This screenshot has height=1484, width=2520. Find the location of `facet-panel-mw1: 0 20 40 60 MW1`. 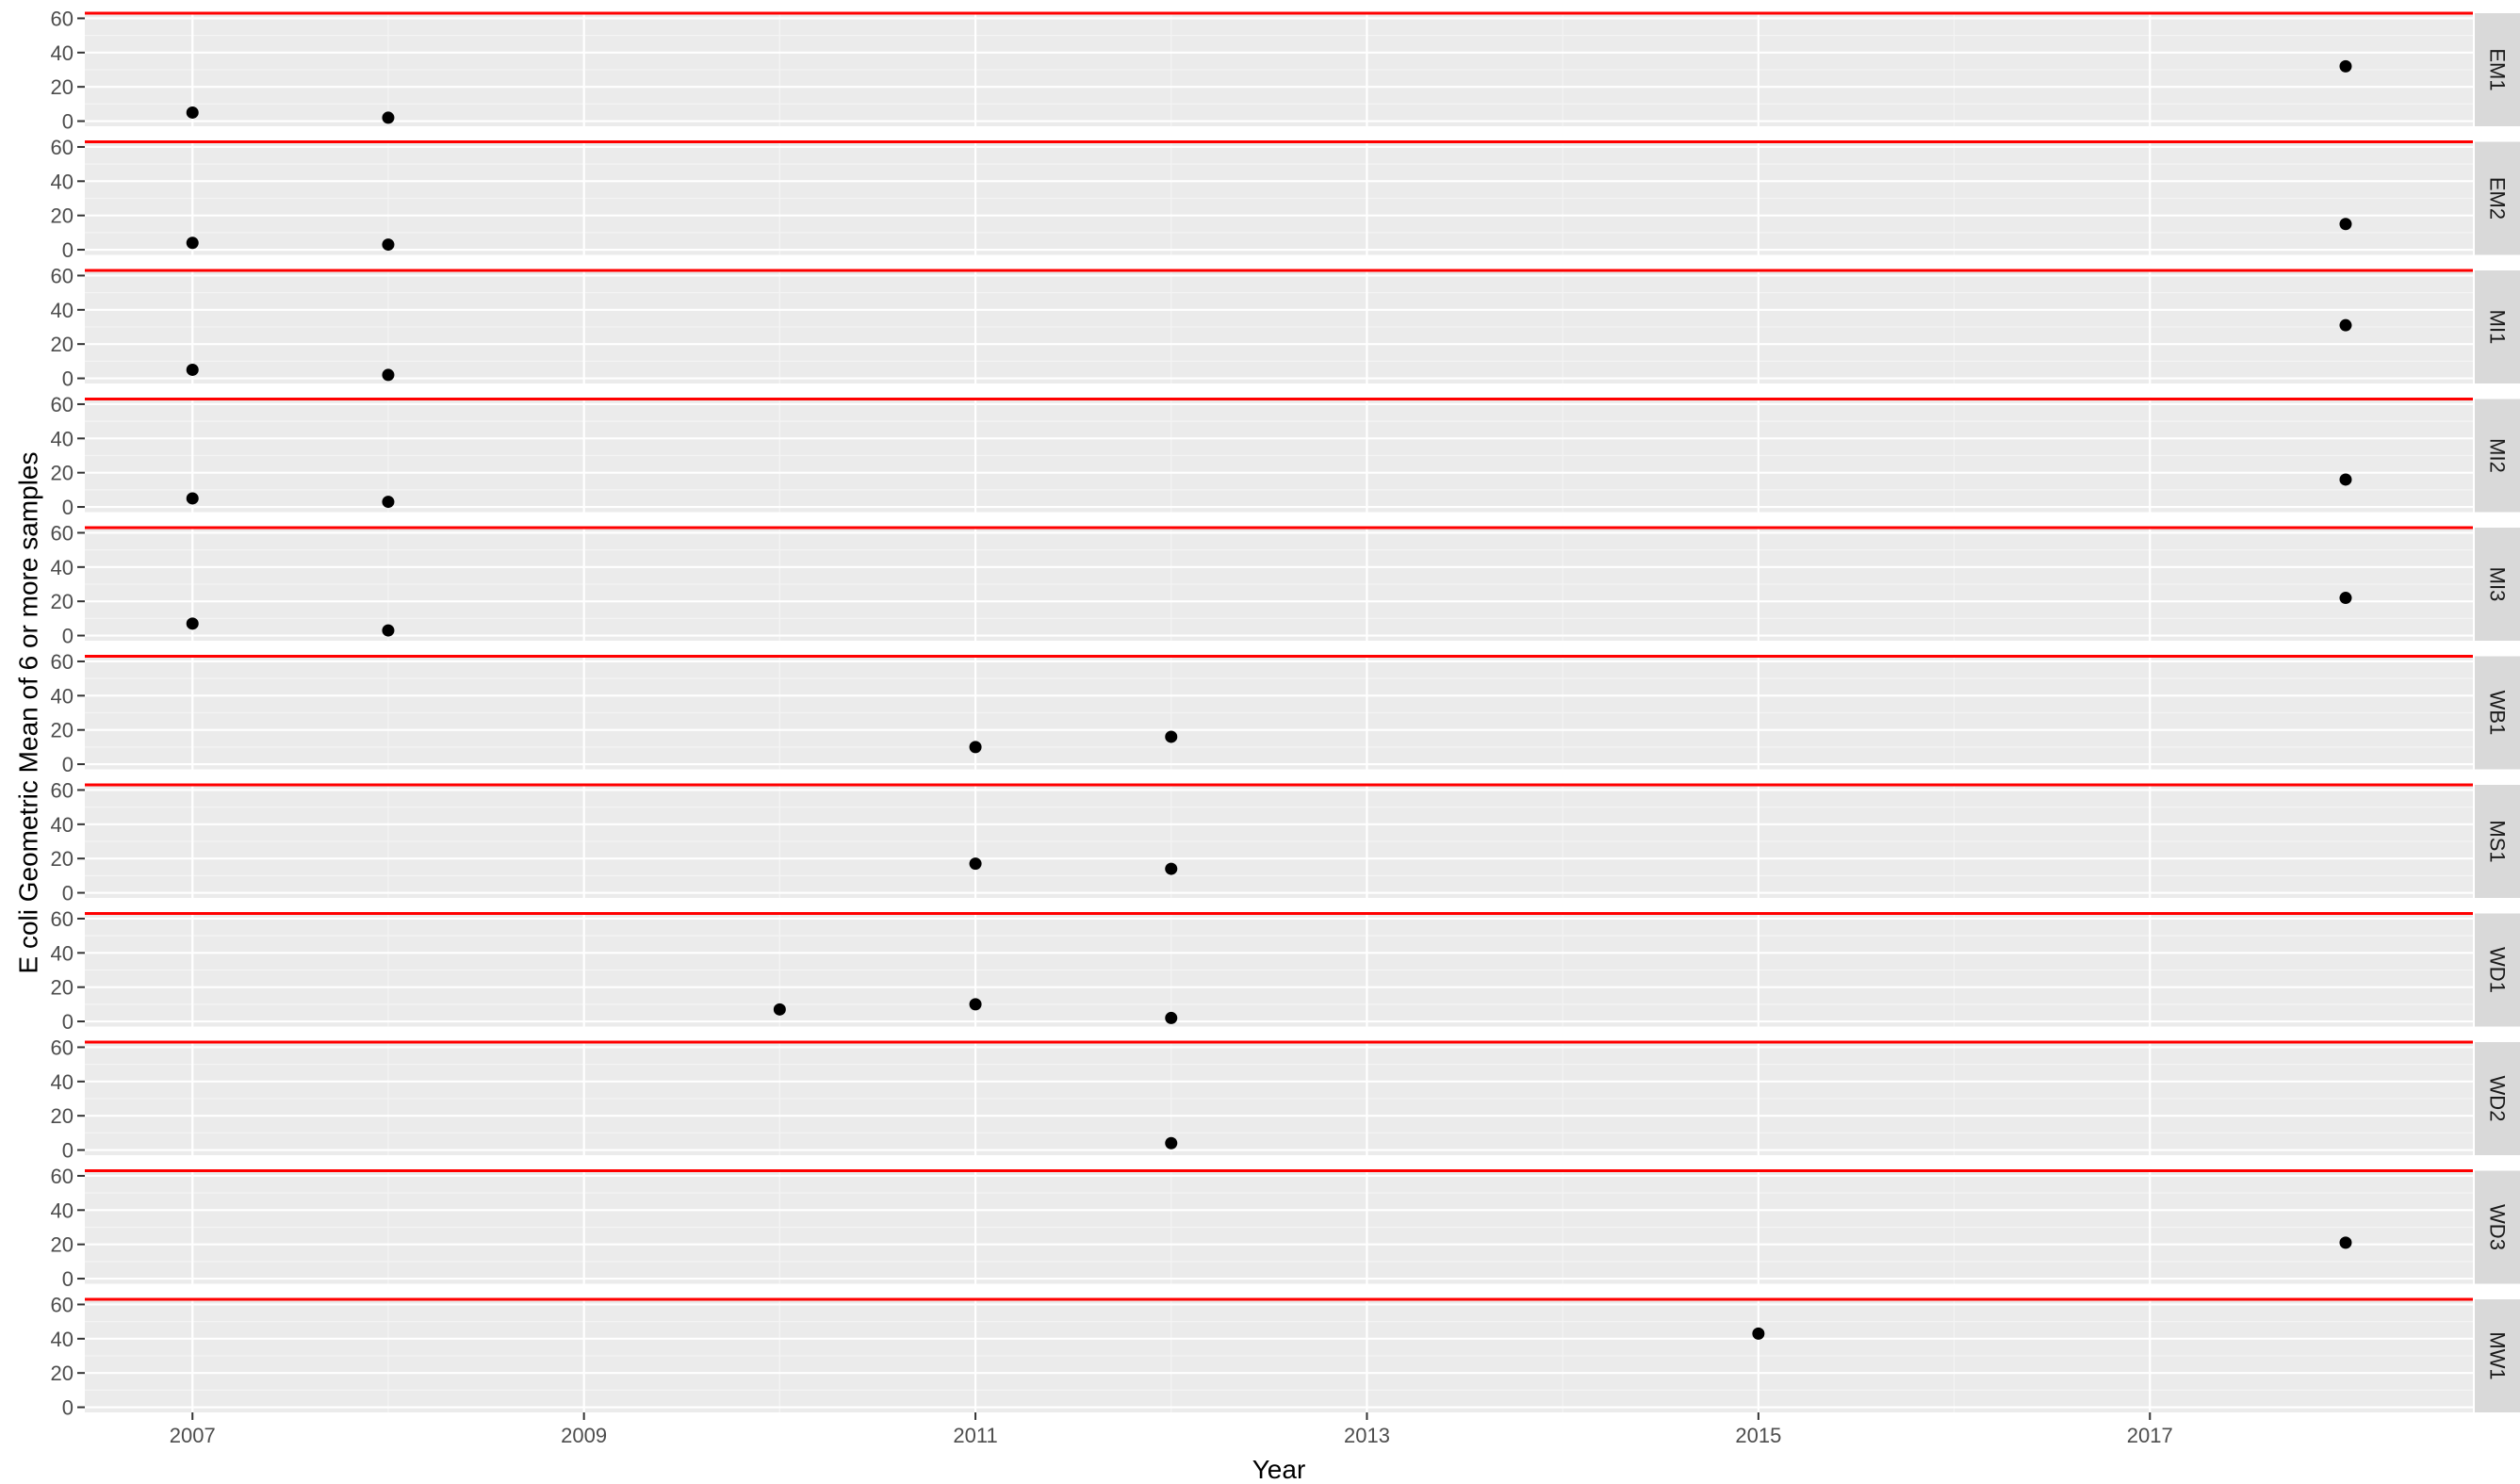

facet-panel-mw1: 0 20 40 60 MW1 is located at coordinates (1285, 1356).